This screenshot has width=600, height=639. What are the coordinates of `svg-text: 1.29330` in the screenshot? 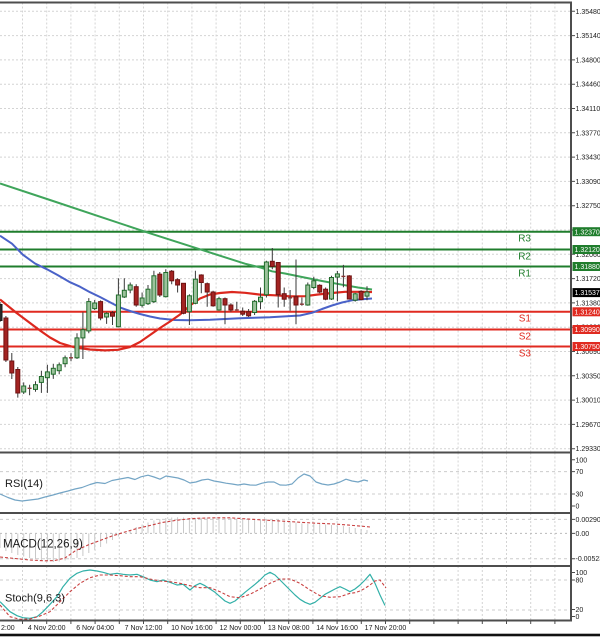 It's located at (588, 449).